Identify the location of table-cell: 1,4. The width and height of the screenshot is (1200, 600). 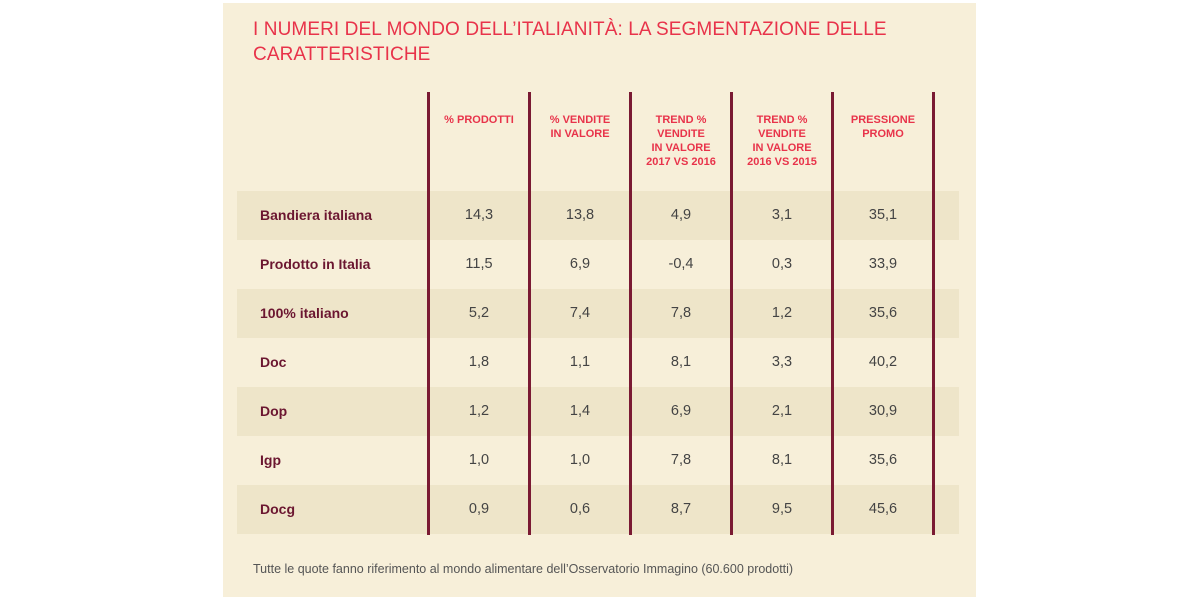
(580, 411).